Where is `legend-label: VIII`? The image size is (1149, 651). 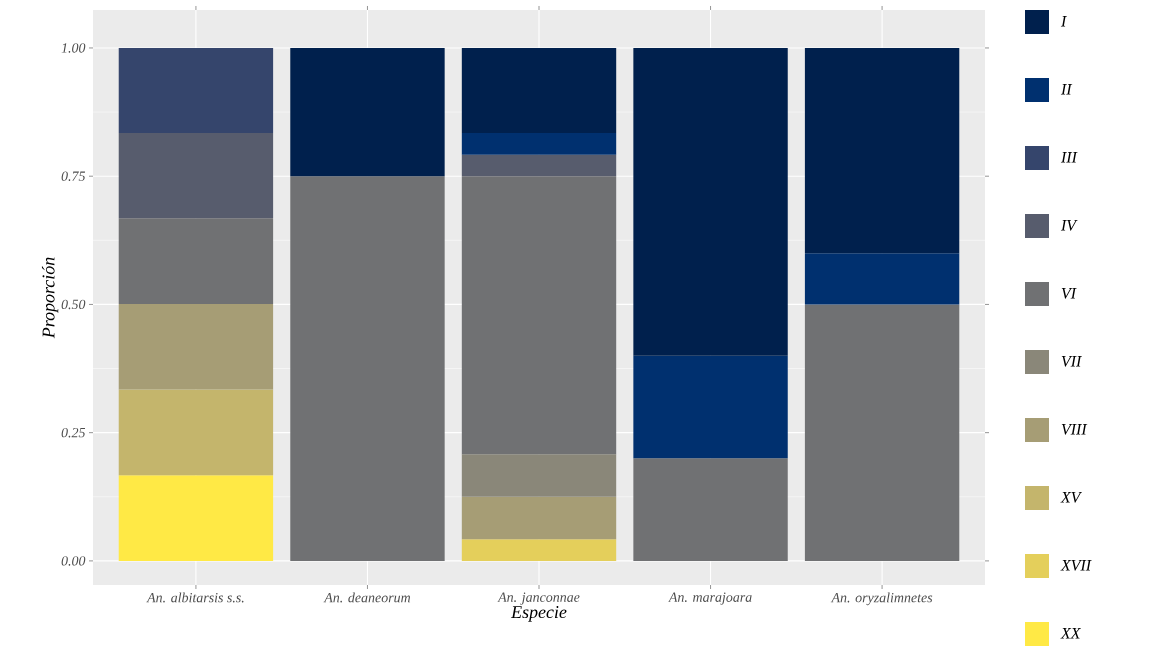 legend-label: VIII is located at coordinates (1074, 429).